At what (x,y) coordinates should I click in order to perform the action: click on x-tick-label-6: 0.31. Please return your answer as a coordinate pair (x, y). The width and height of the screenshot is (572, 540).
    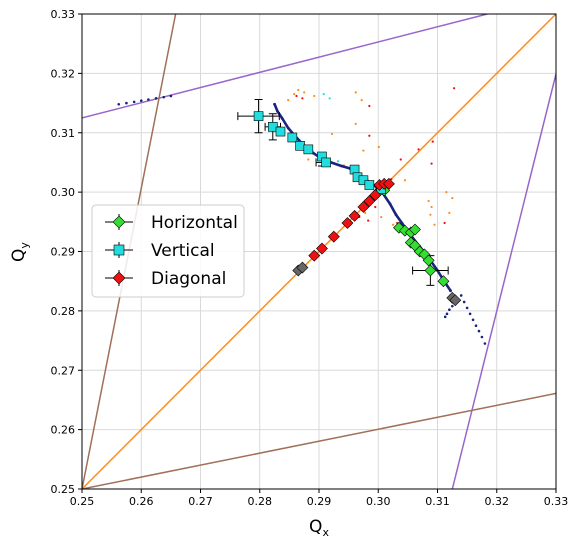
    Looking at the image, I should click on (437, 501).